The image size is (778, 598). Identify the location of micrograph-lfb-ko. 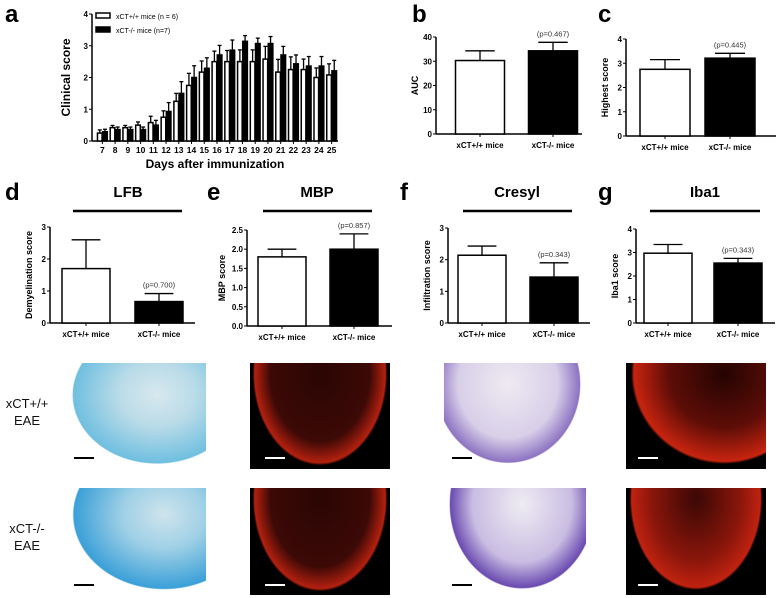
(136, 541).